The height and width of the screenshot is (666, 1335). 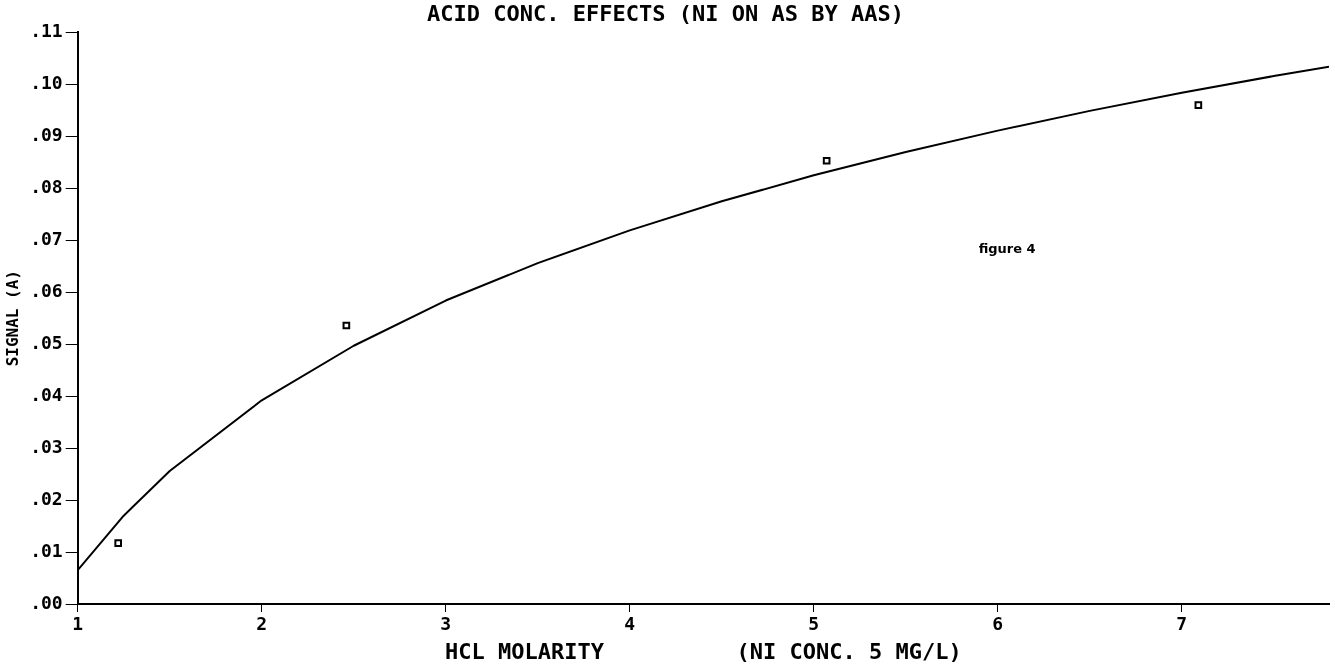 I want to click on x-tick-label: 3, so click(x=446, y=624).